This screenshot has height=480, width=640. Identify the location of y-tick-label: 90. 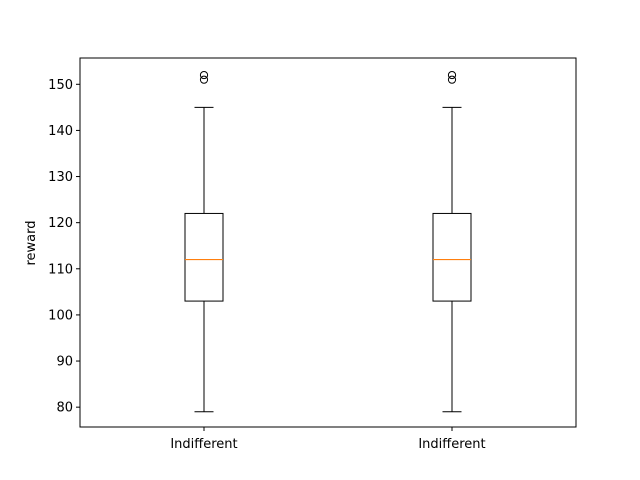
(64, 362).